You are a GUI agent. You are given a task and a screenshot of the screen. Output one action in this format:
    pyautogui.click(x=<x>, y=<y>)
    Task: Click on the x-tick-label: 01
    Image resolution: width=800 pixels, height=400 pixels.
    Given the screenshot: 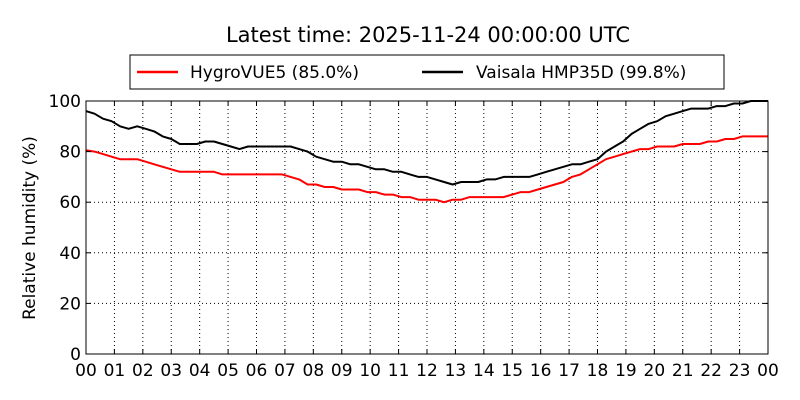 What is the action you would take?
    pyautogui.click(x=115, y=371)
    